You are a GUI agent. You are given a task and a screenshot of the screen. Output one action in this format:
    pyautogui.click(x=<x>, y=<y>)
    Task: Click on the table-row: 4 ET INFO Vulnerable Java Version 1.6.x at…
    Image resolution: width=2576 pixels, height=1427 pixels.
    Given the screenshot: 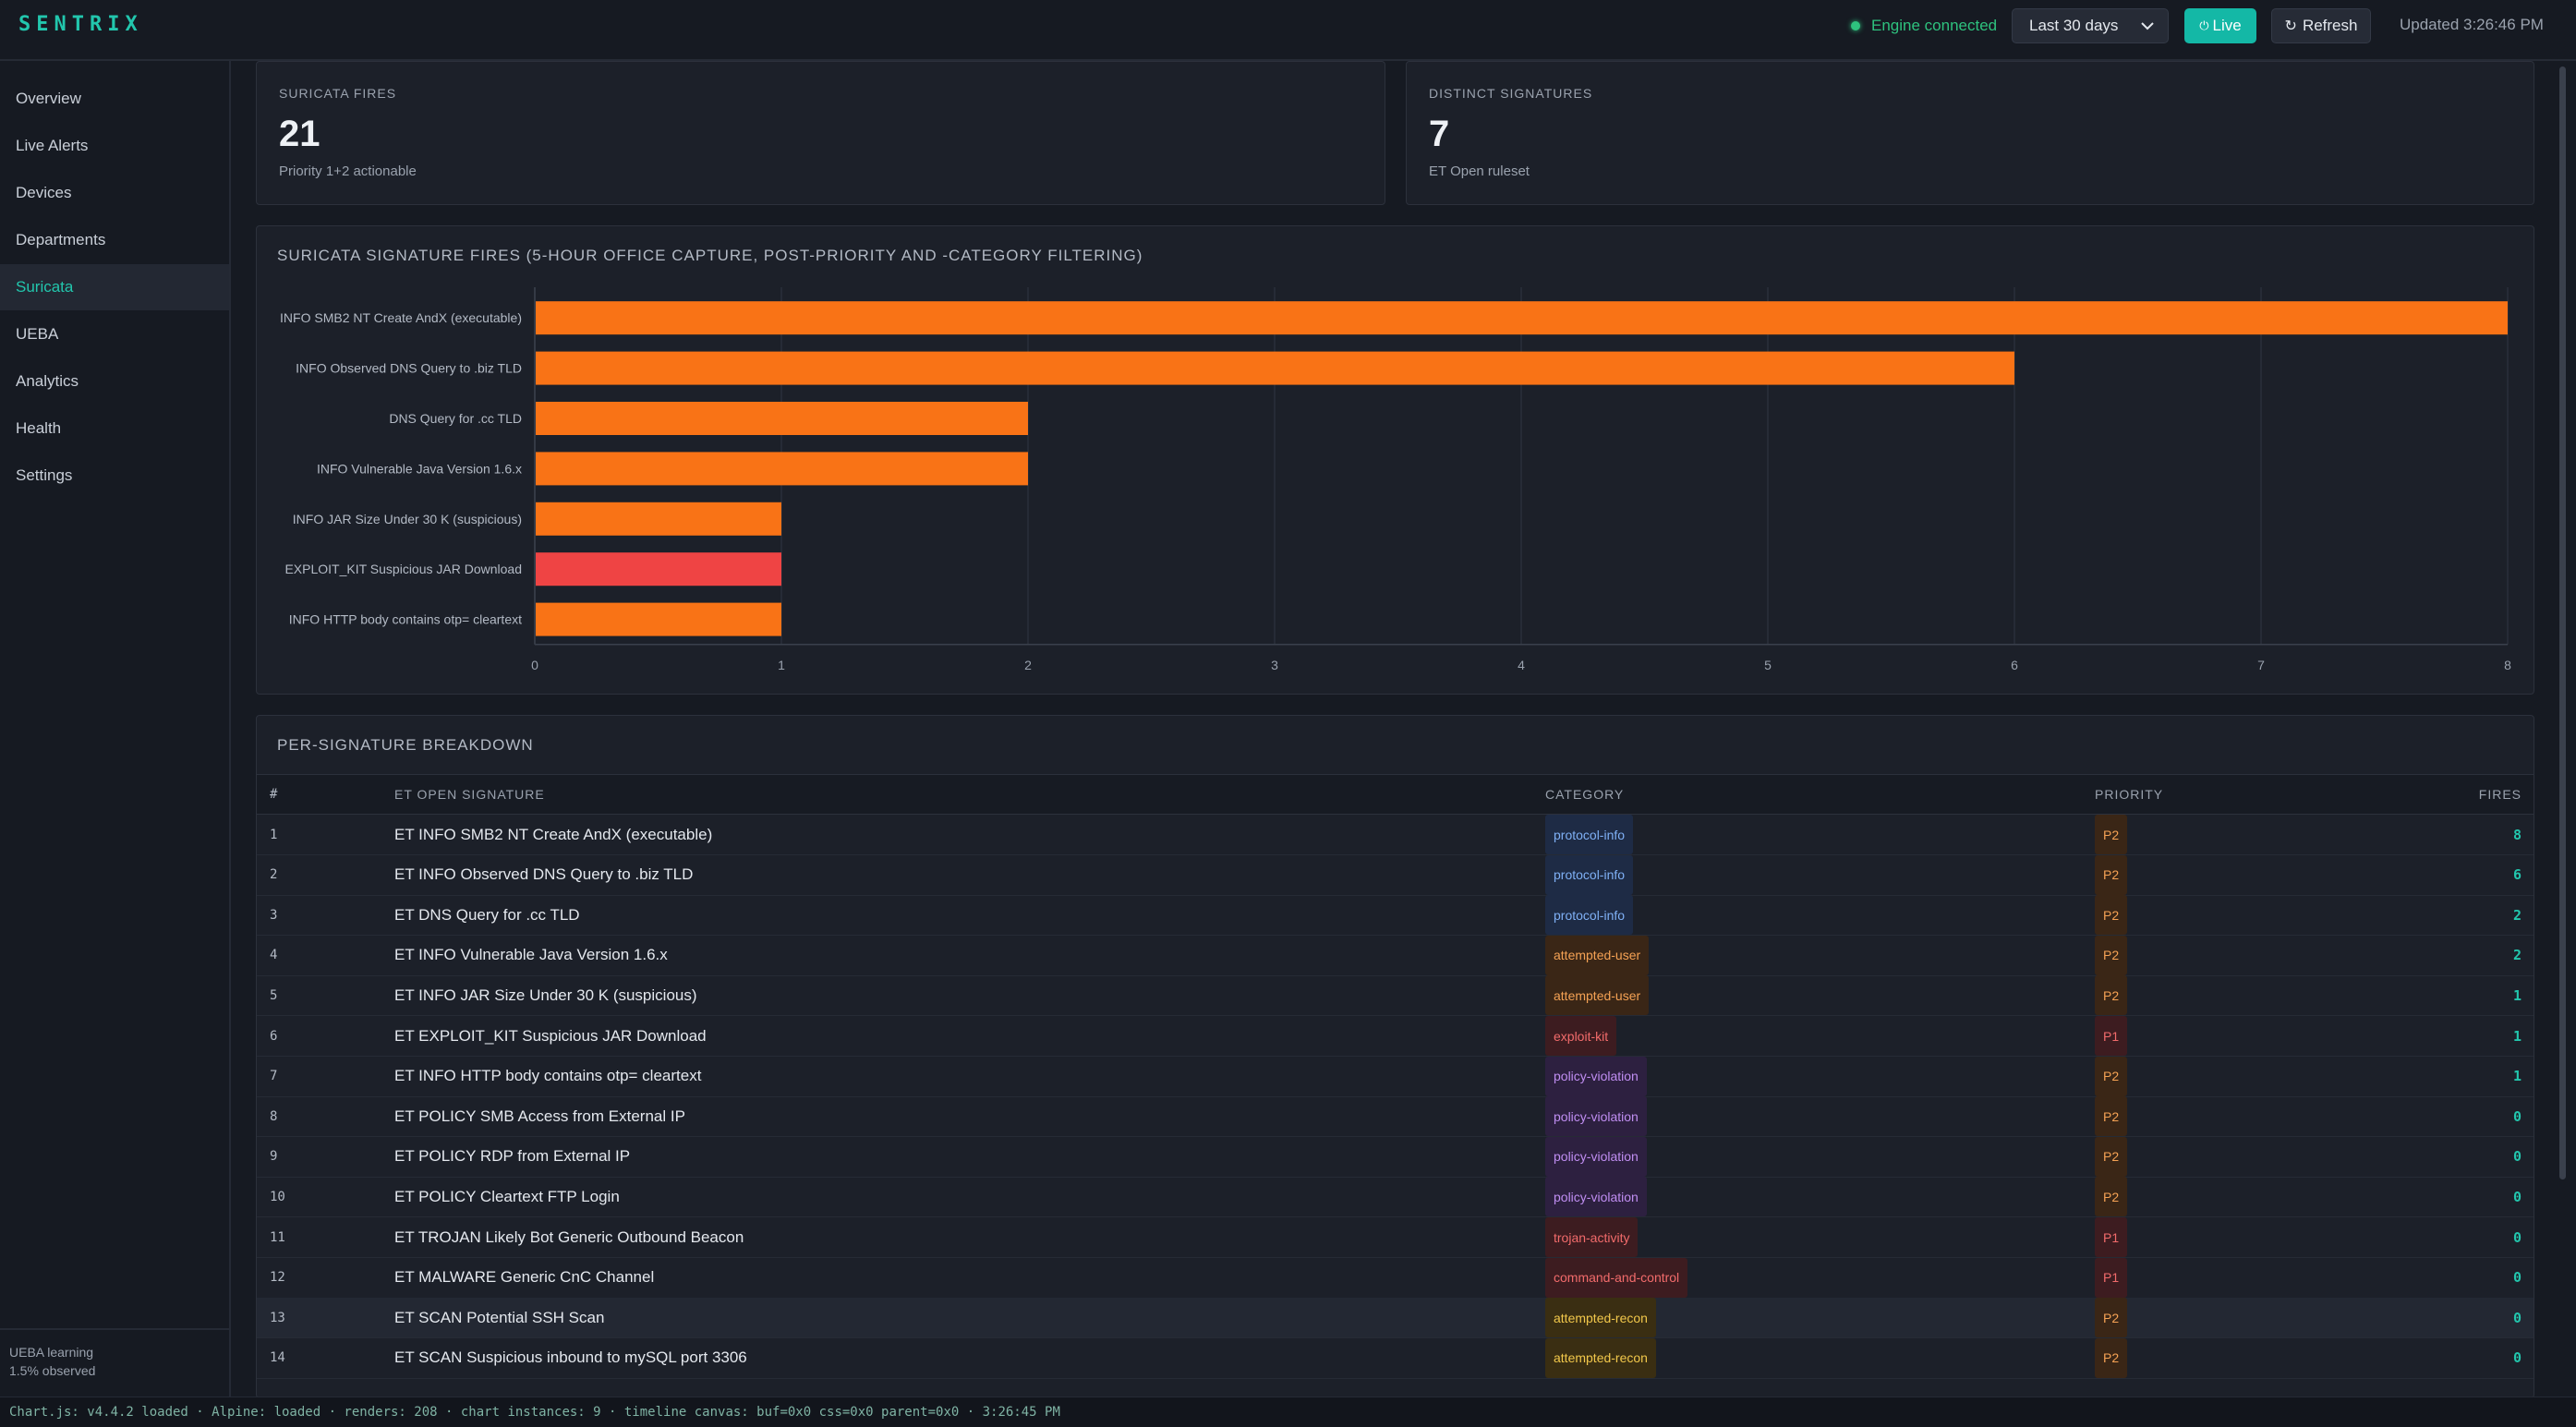 What is the action you would take?
    pyautogui.click(x=1395, y=955)
    